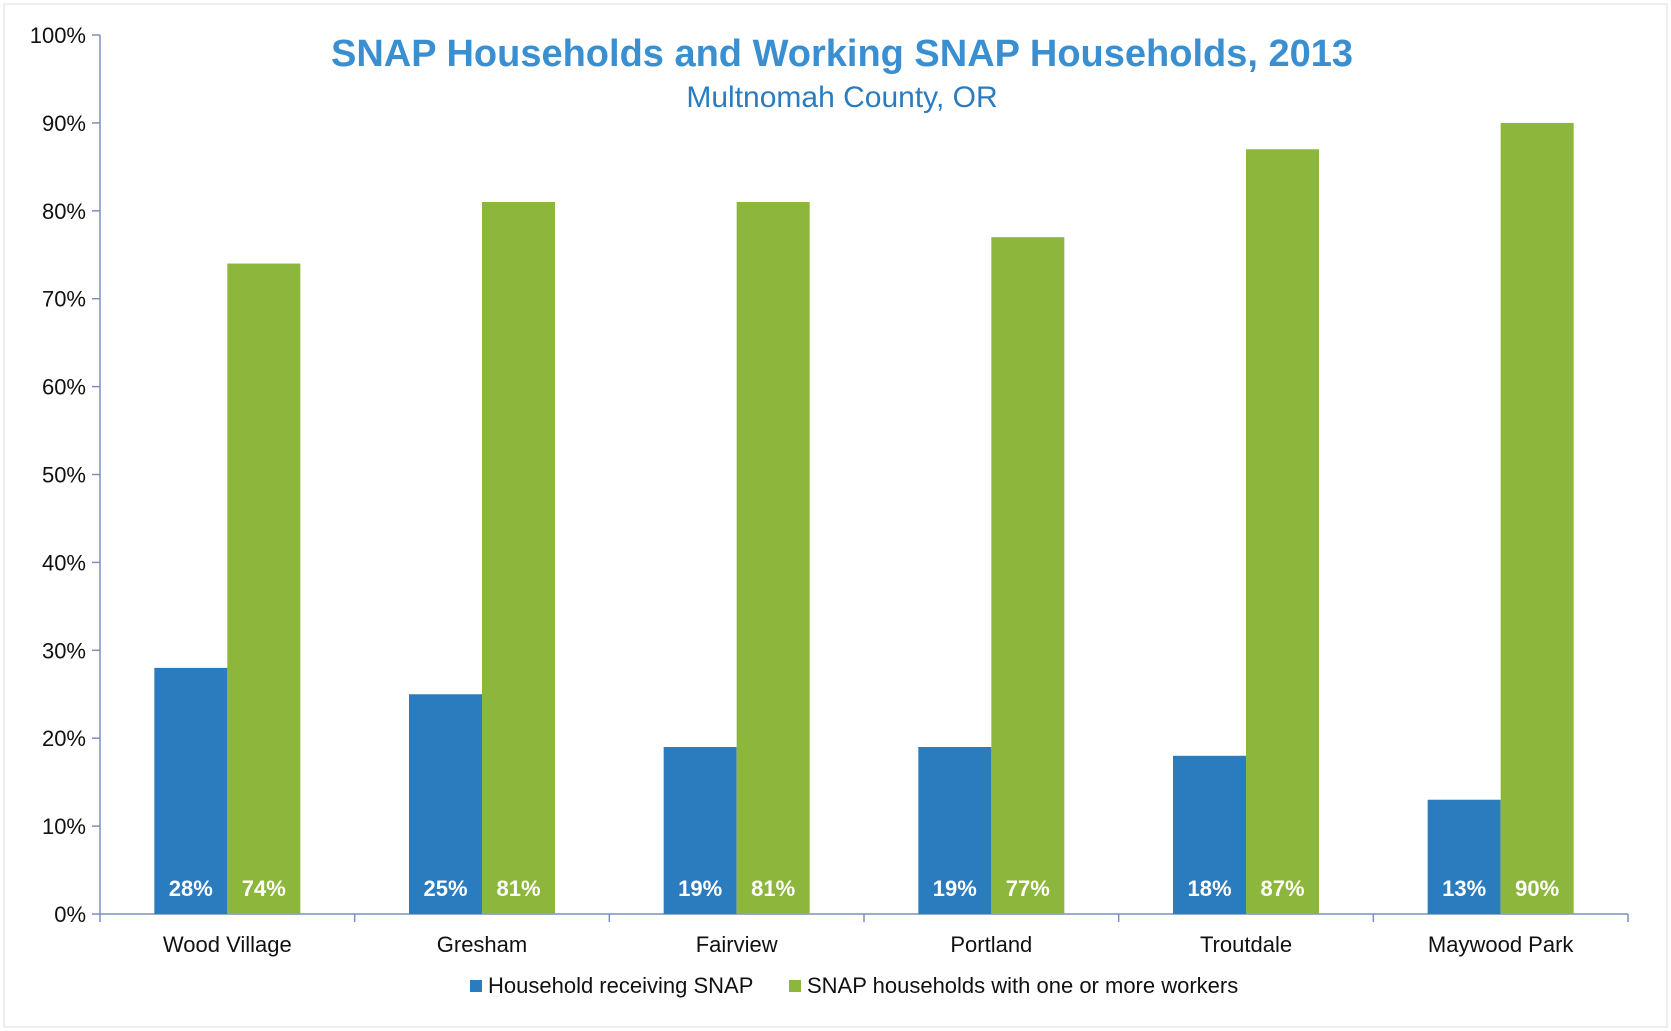 The image size is (1671, 1031). What do you see at coordinates (1282, 531) in the screenshot?
I see `bar-working-troutdale` at bounding box center [1282, 531].